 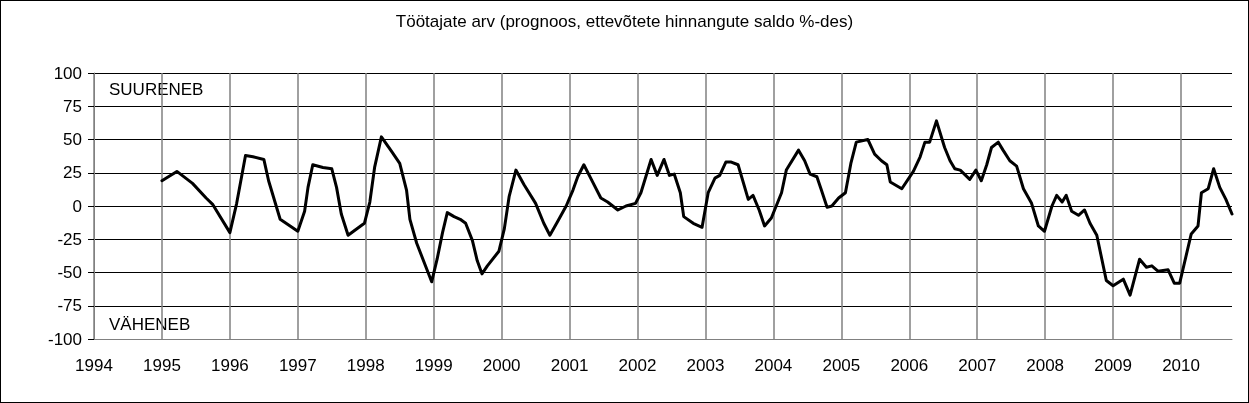 I want to click on annotation: VÄHENEB, so click(x=150, y=324).